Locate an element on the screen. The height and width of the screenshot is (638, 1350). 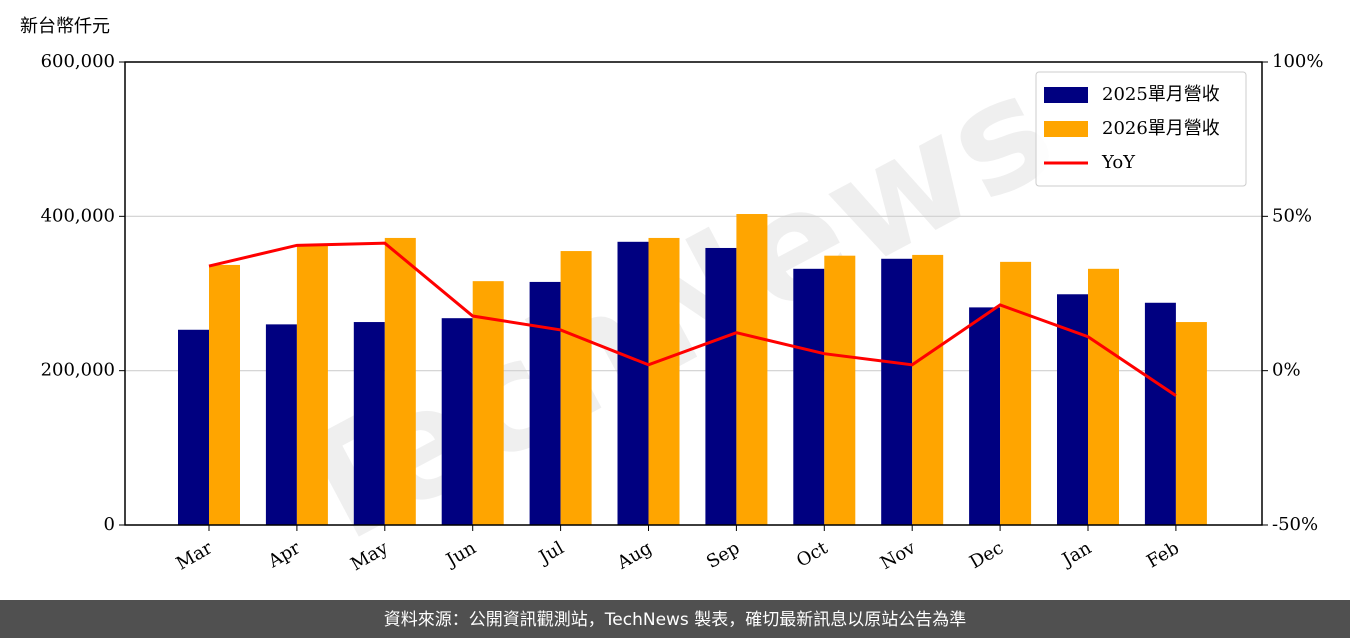
x-tick-label: Nov is located at coordinates (898, 555).